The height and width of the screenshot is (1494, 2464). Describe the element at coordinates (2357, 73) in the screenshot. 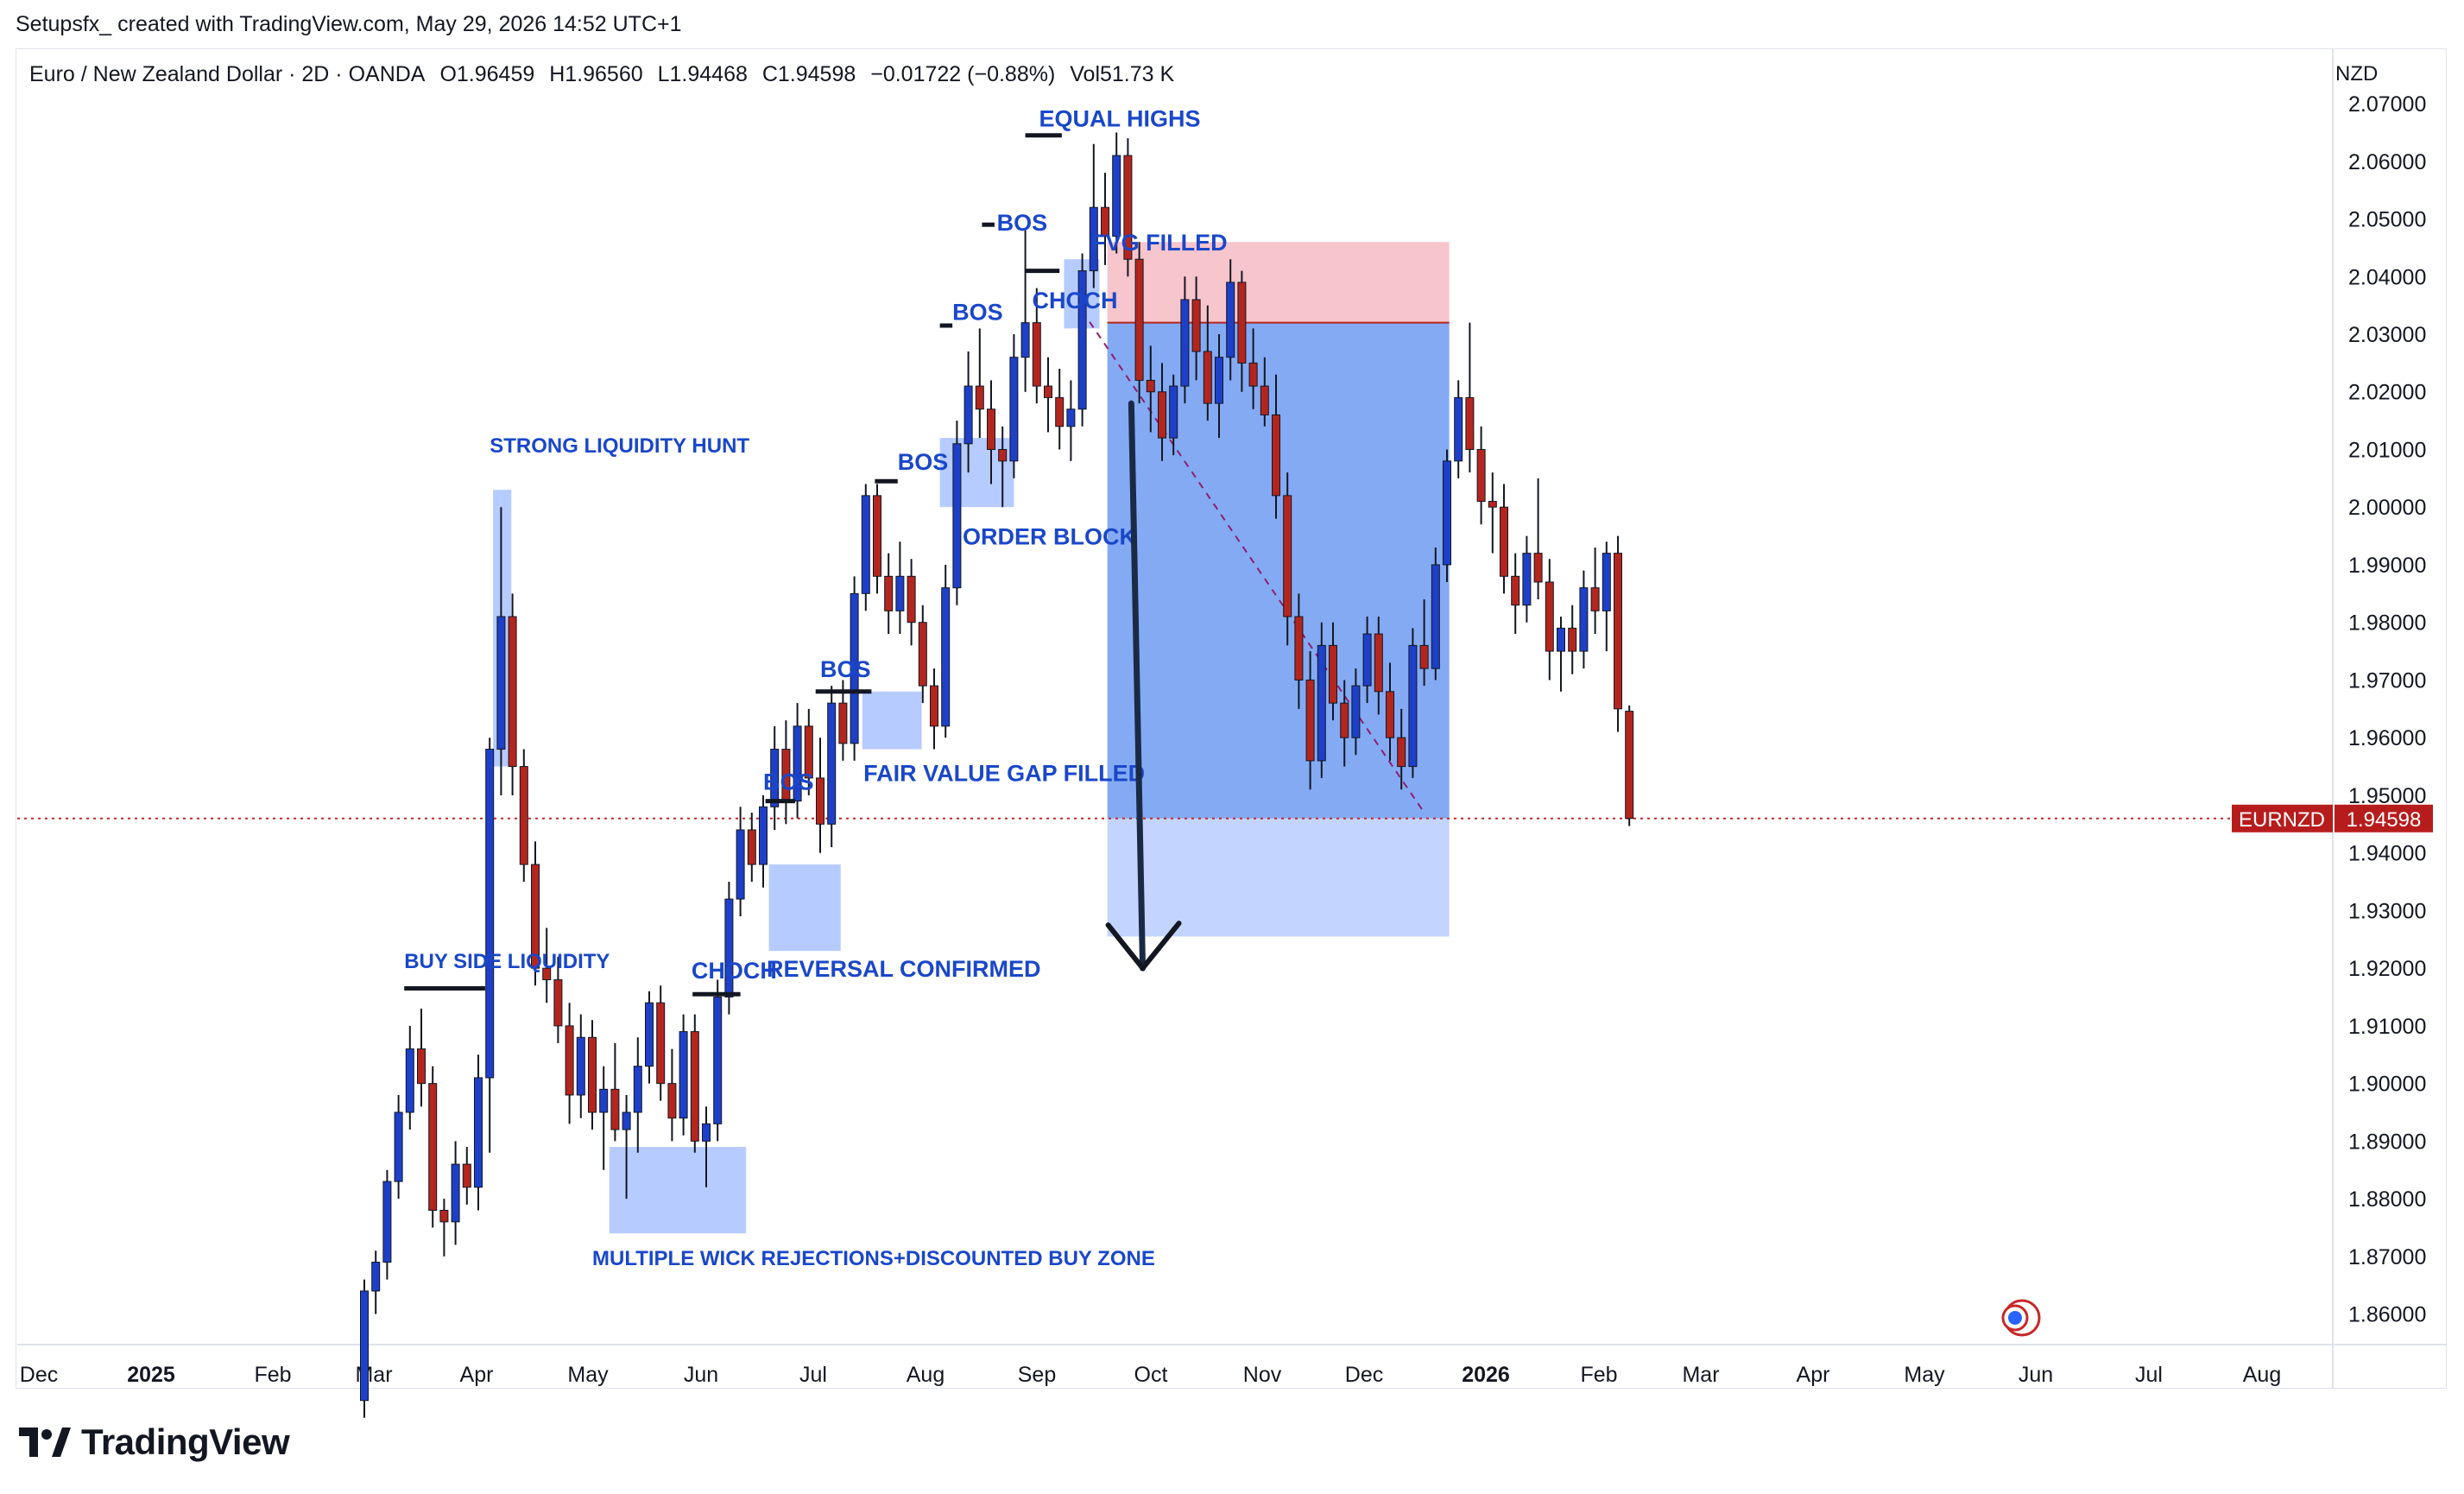

I see `currency-label: NZD` at that location.